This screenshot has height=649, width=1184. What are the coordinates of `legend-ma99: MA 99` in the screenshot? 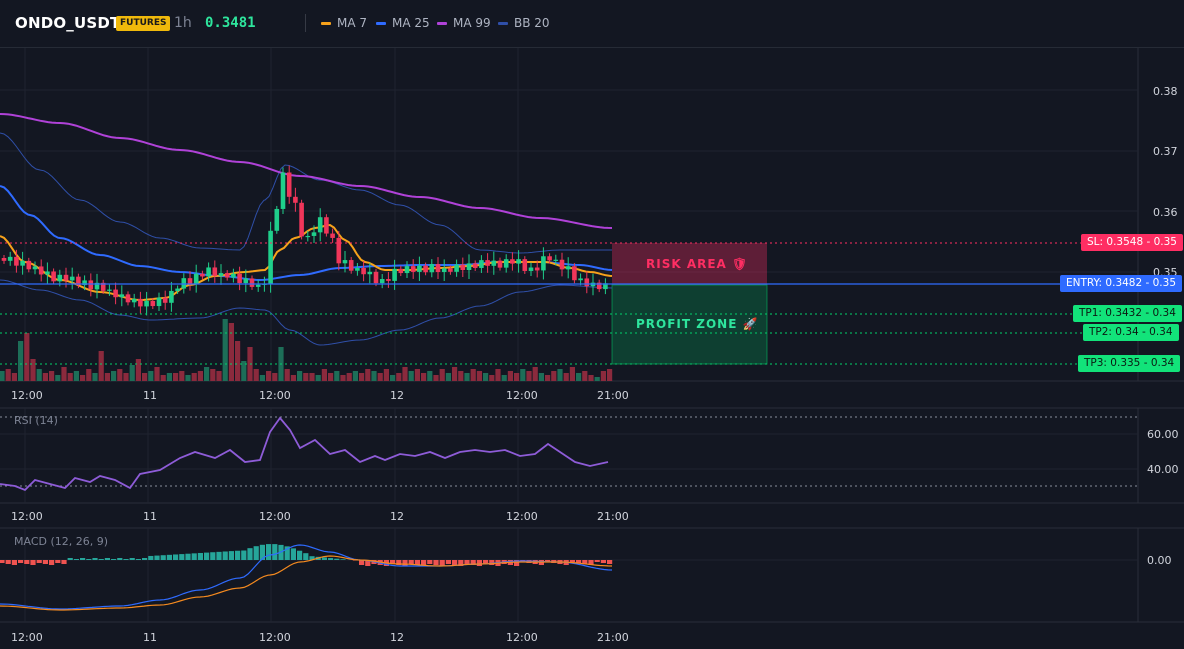 It's located at (464, 23).